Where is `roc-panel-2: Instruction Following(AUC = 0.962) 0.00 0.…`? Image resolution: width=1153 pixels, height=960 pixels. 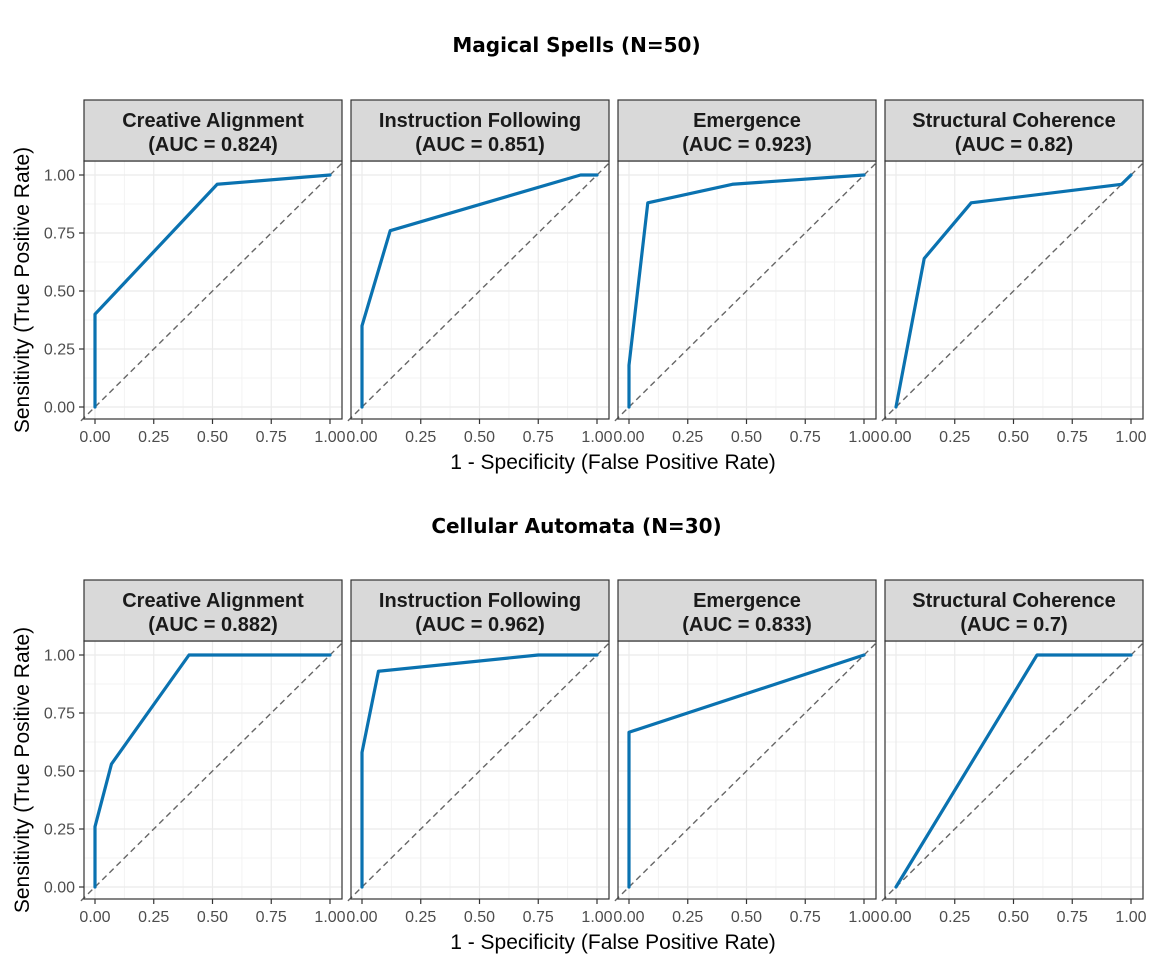 roc-panel-2: Instruction Following(AUC = 0.962) 0.00 0.… is located at coordinates (479, 752).